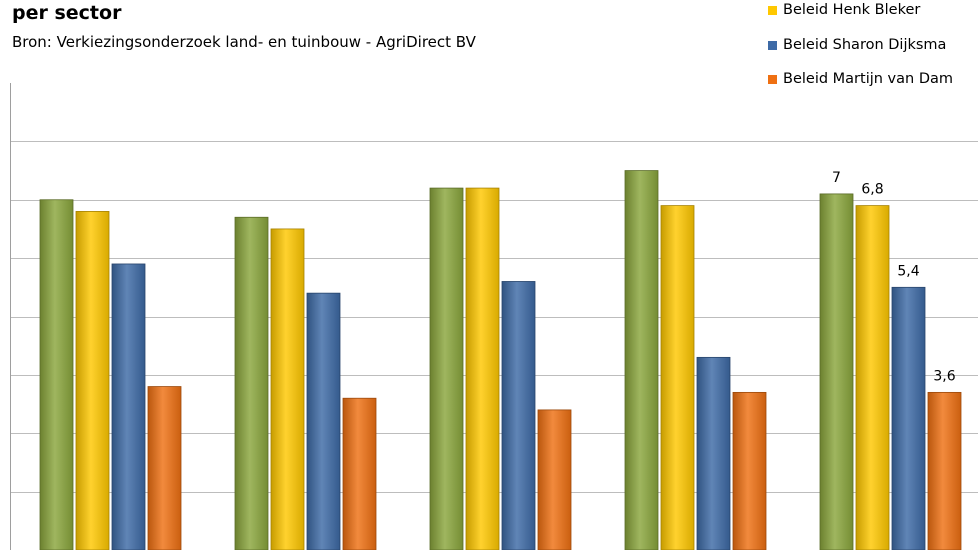 The image size is (978, 550). What do you see at coordinates (852, 10) in the screenshot?
I see `legend-label-henk-bleker: Beleid Henk Bleker` at bounding box center [852, 10].